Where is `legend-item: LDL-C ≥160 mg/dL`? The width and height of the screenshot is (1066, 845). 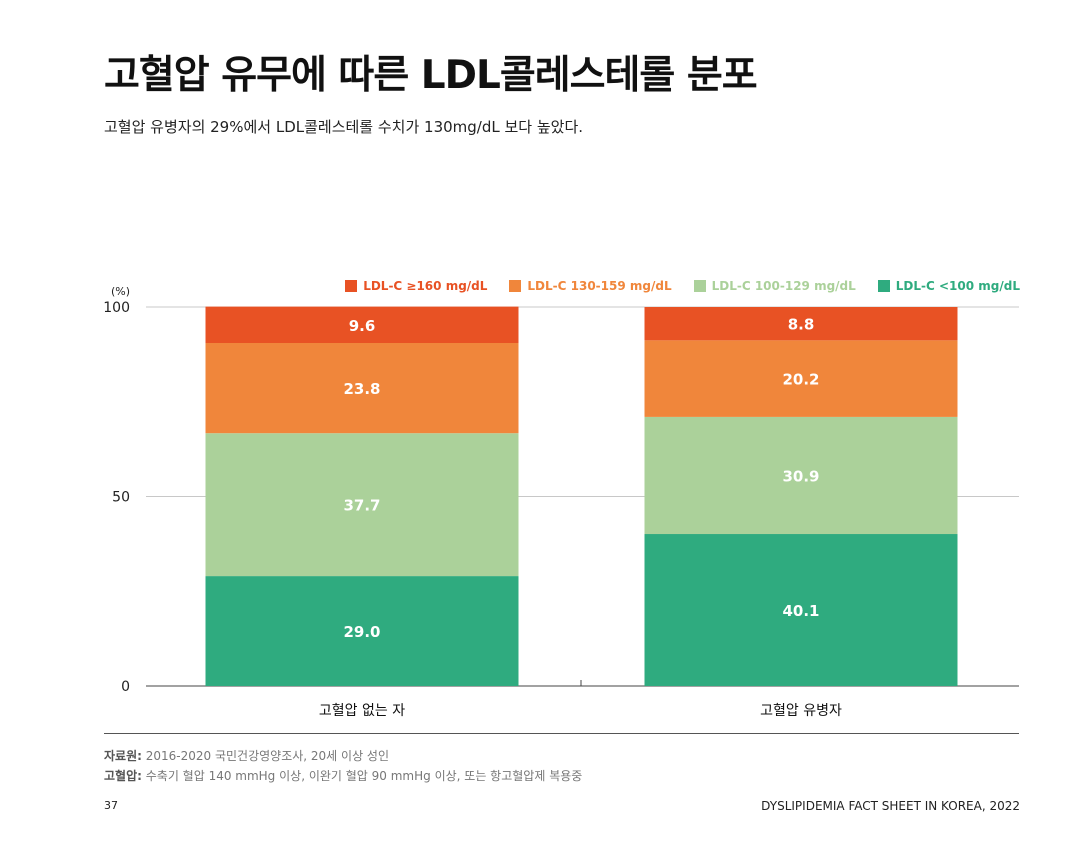
legend-item: LDL-C ≥160 mg/dL is located at coordinates (416, 286).